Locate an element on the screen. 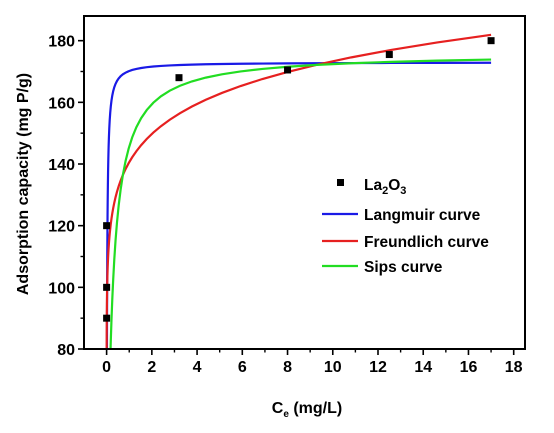 Image resolution: width=554 pixels, height=433 pixels. legend-label-sips: Sips curve is located at coordinates (403, 267).